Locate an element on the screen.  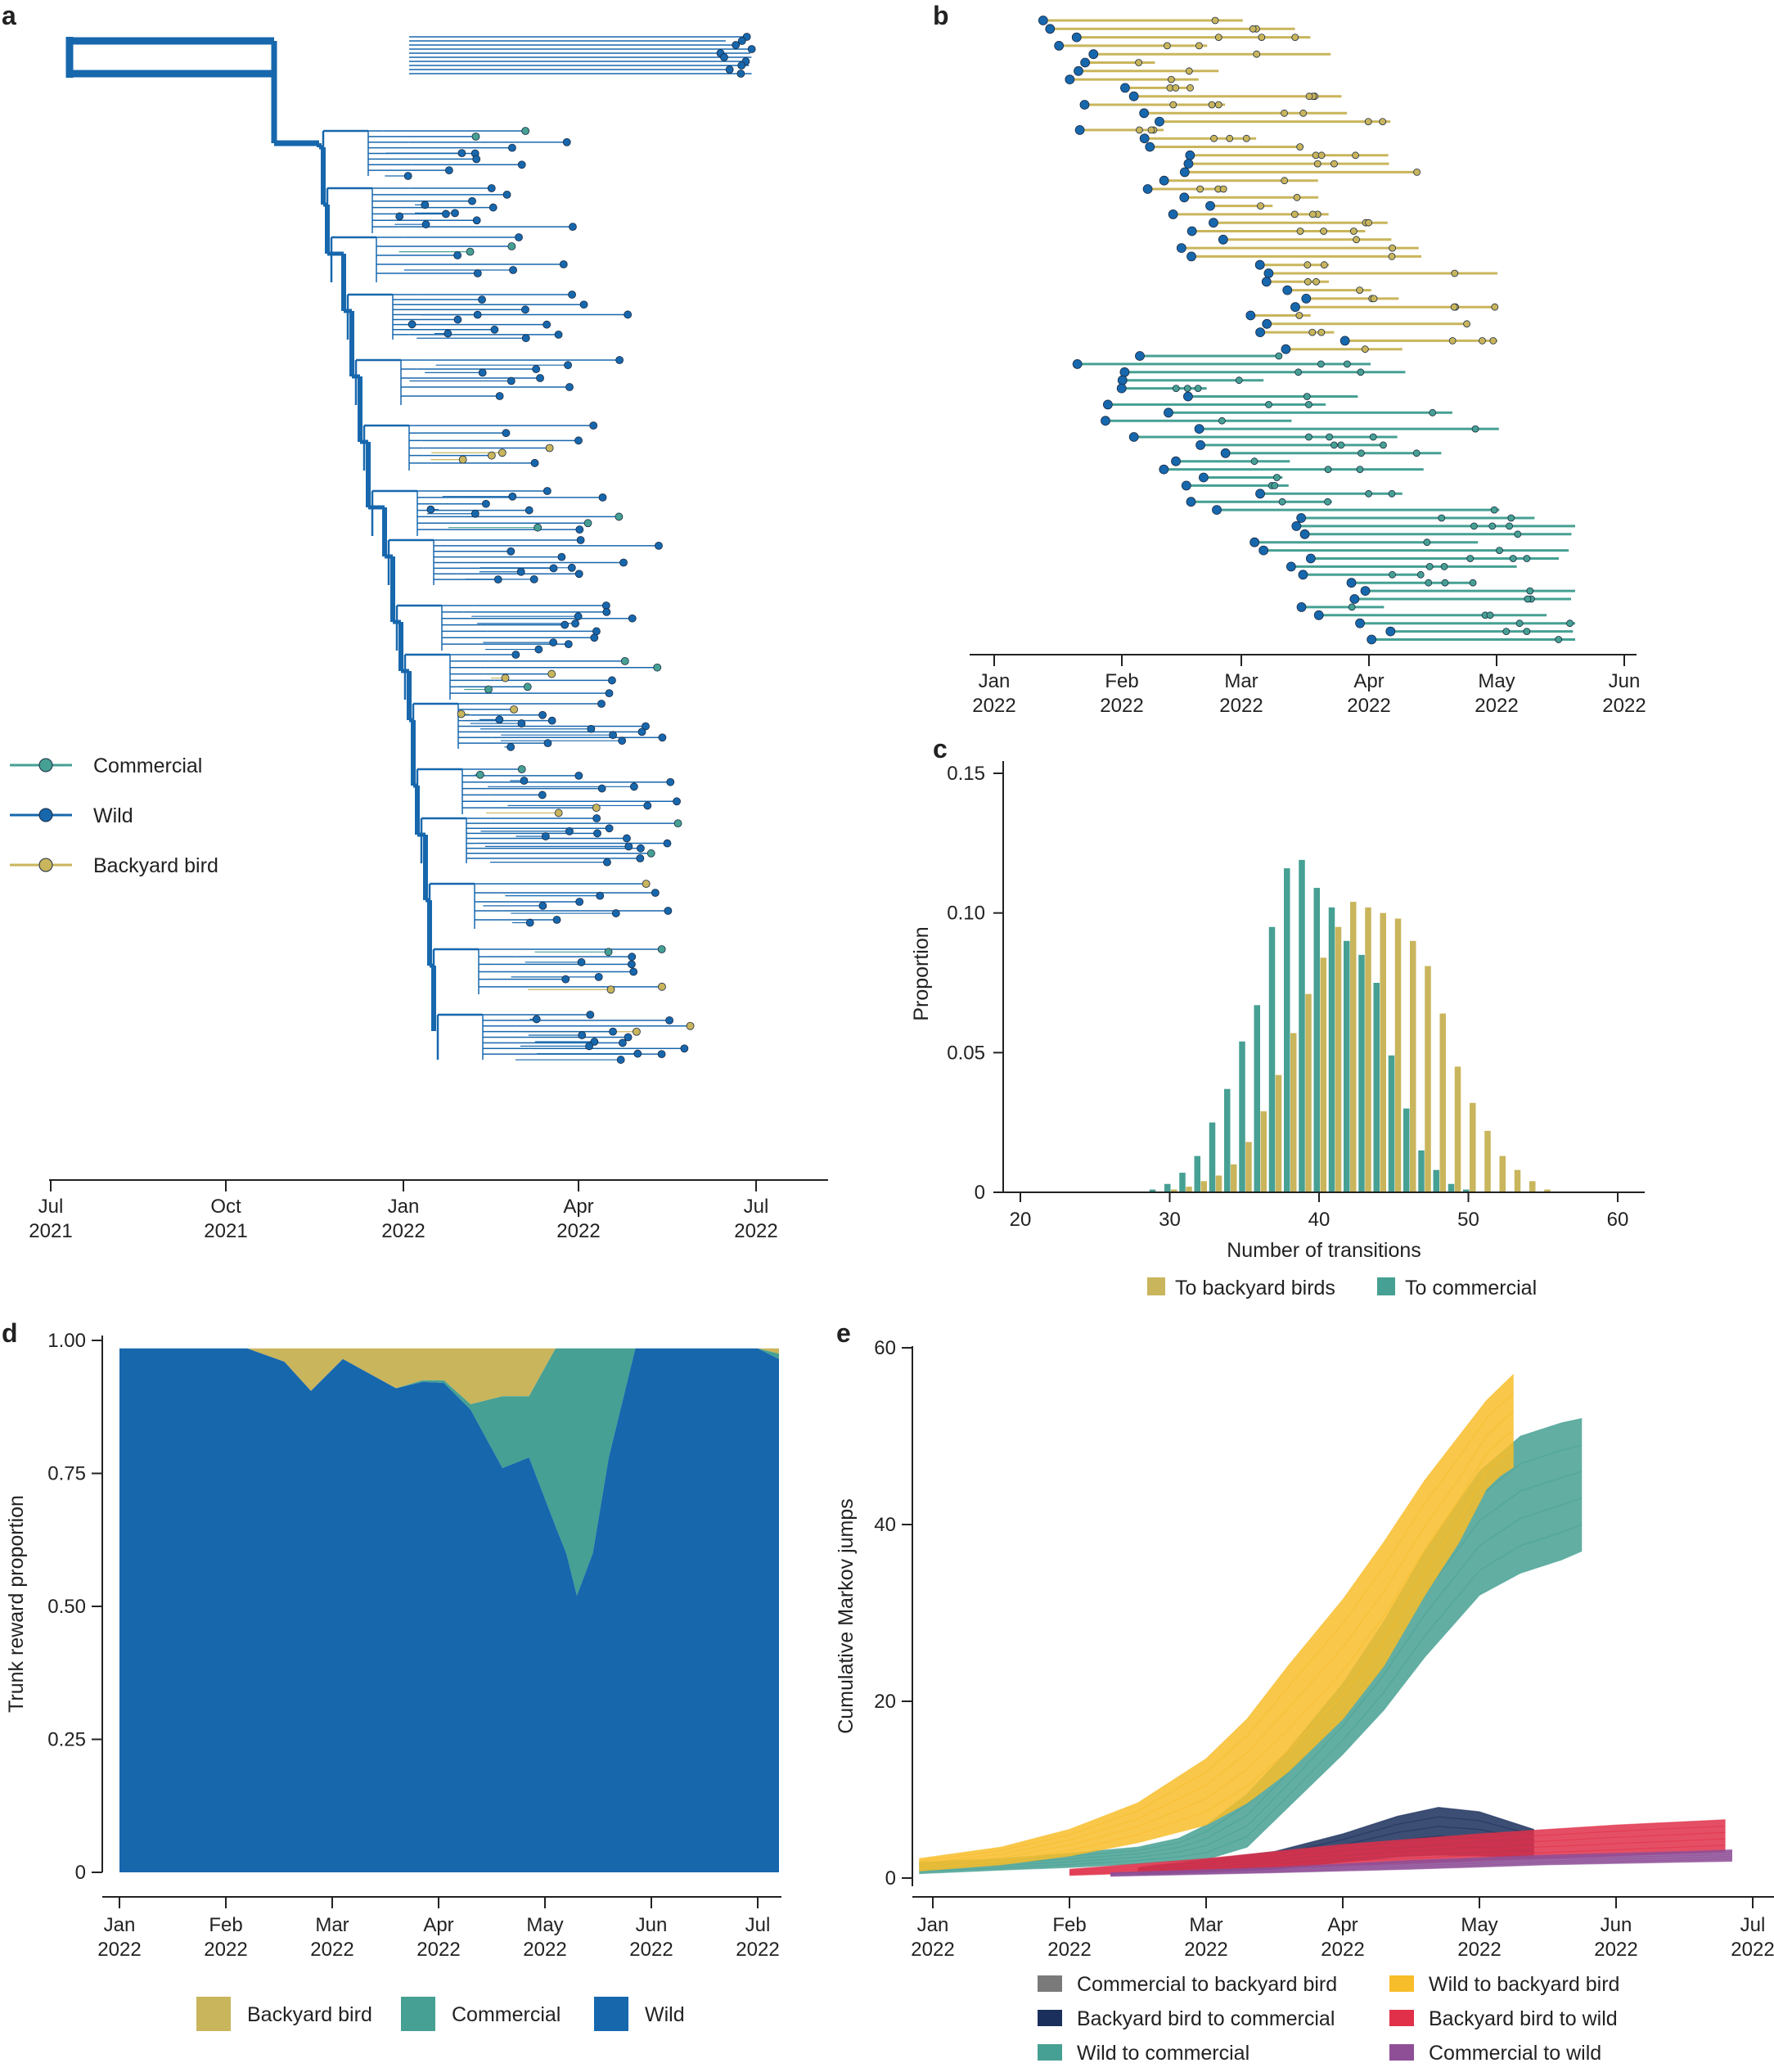
x-tick-month: Jun is located at coordinates (1616, 1925).